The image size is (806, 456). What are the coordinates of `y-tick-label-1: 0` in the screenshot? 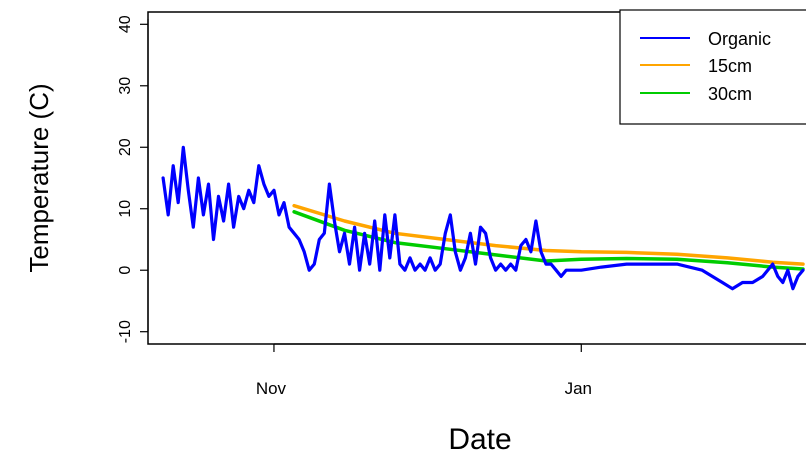 It's located at (125, 270).